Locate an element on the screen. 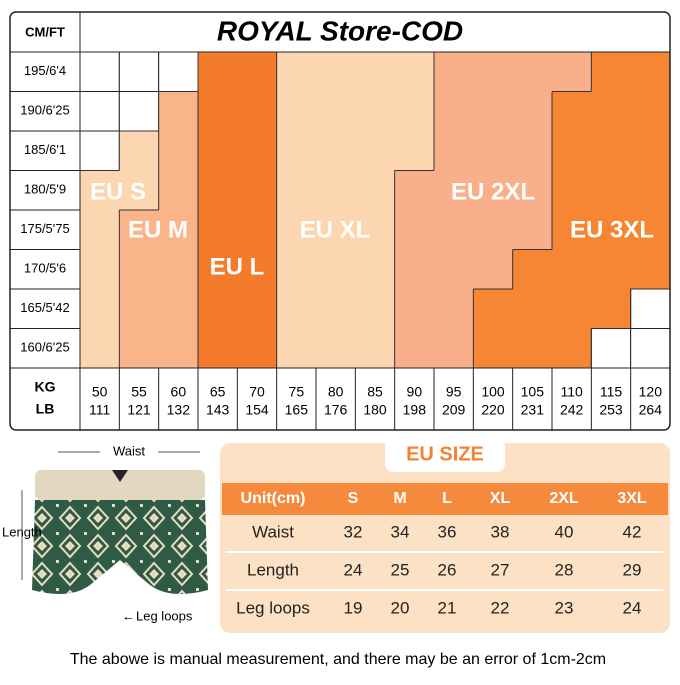  table-header-cell: XL is located at coordinates (500, 498).